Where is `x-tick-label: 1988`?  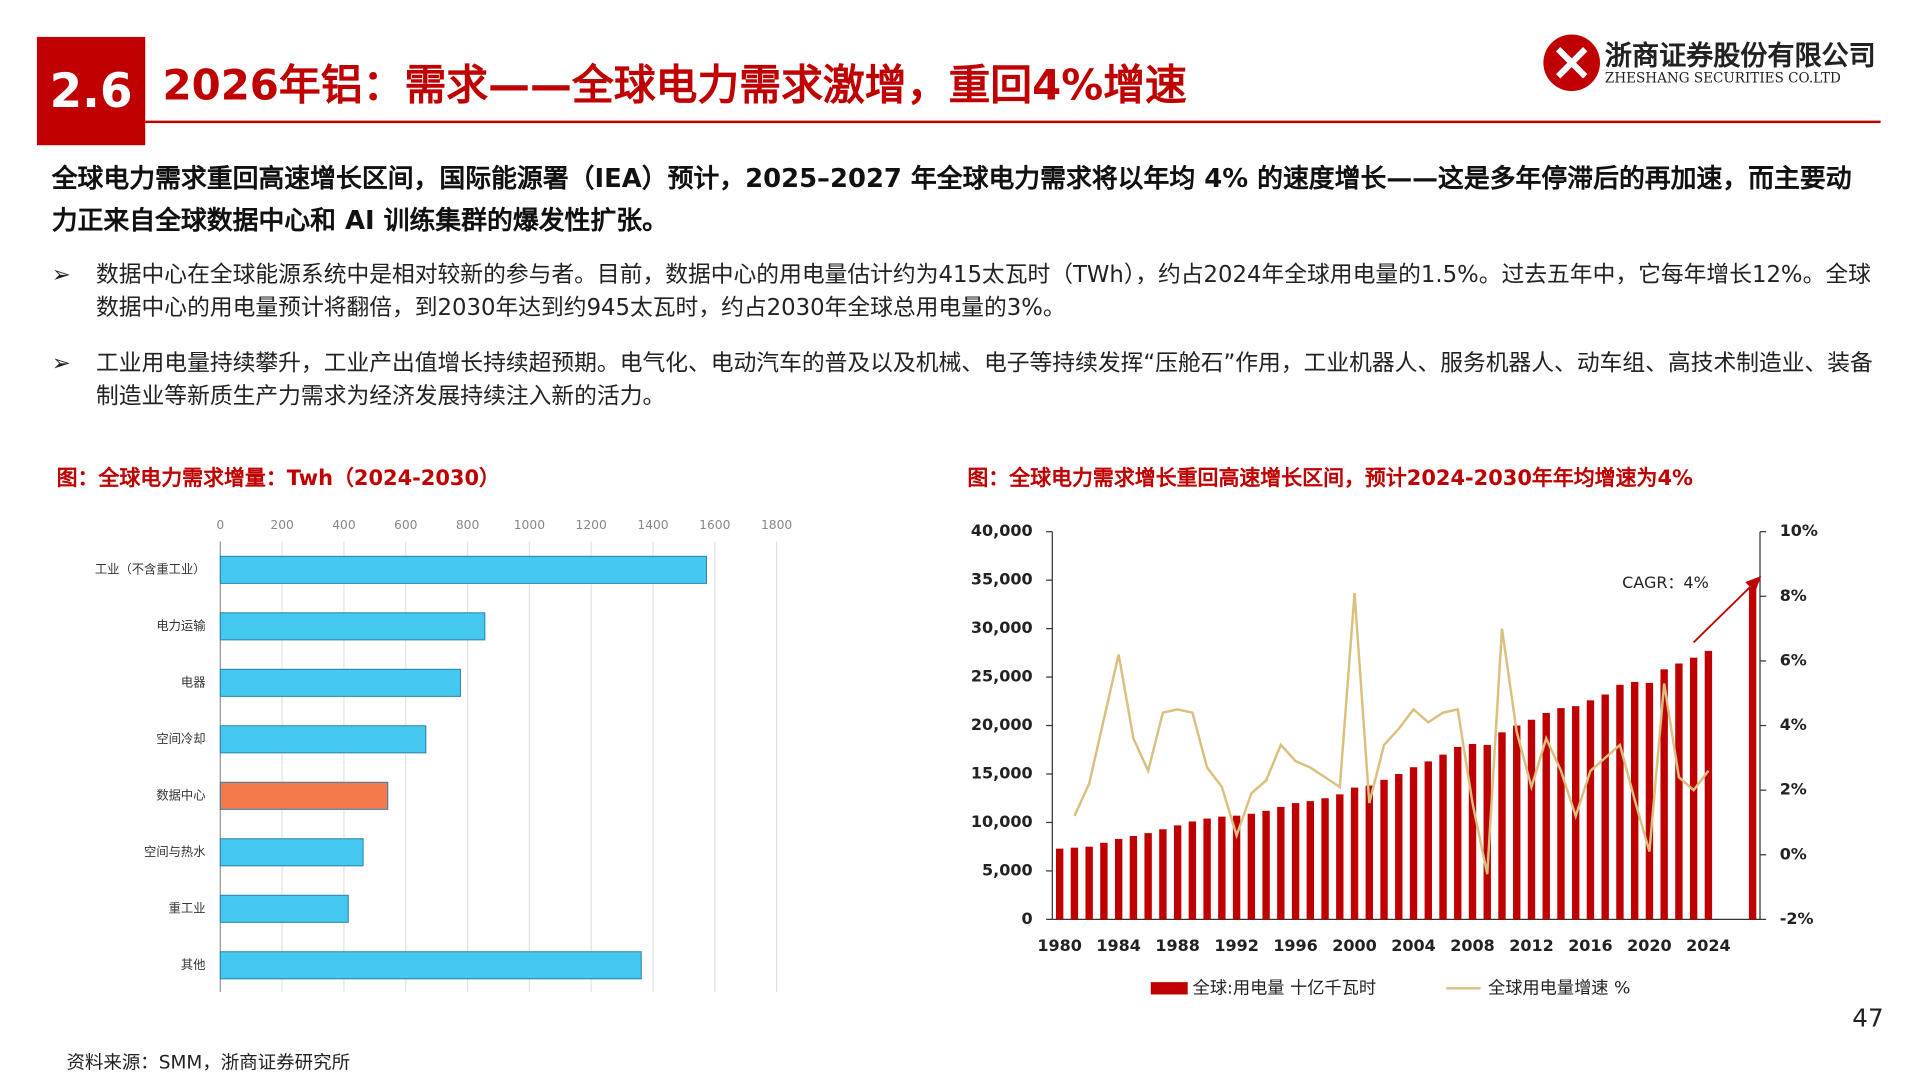
x-tick-label: 1988 is located at coordinates (1177, 945).